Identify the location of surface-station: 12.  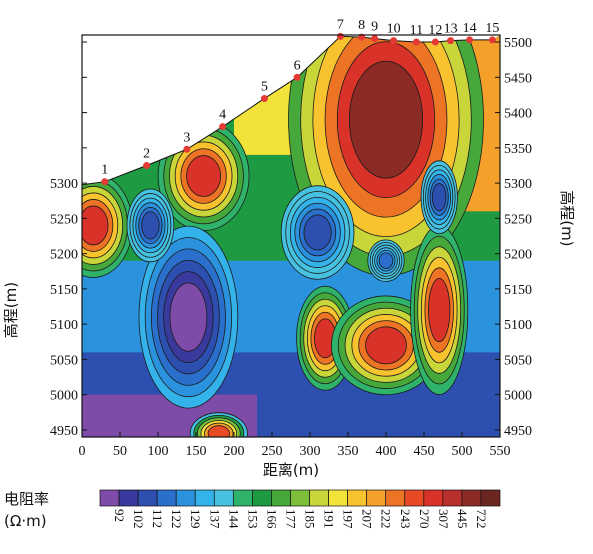
(435, 34).